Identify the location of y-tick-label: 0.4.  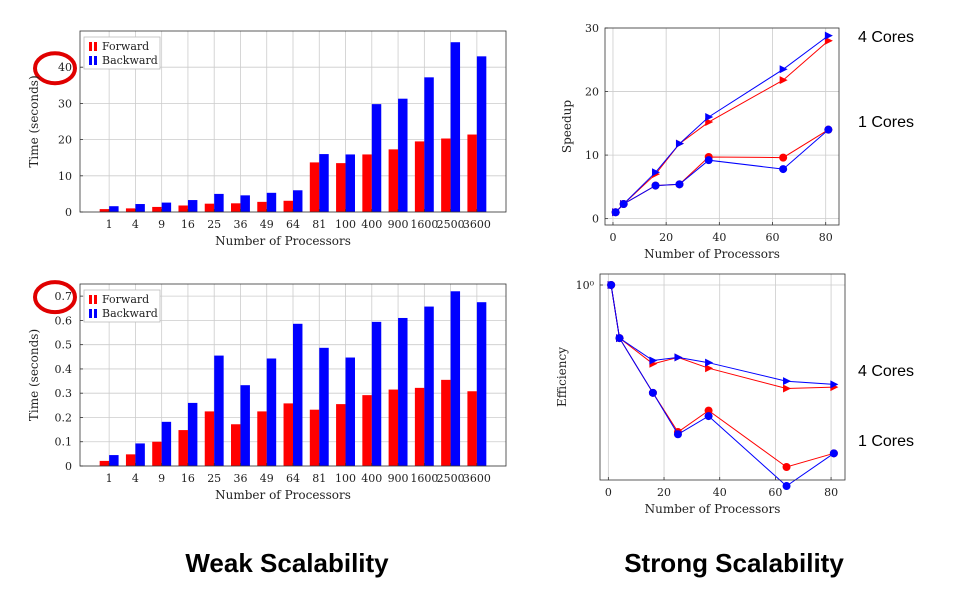
(64, 369).